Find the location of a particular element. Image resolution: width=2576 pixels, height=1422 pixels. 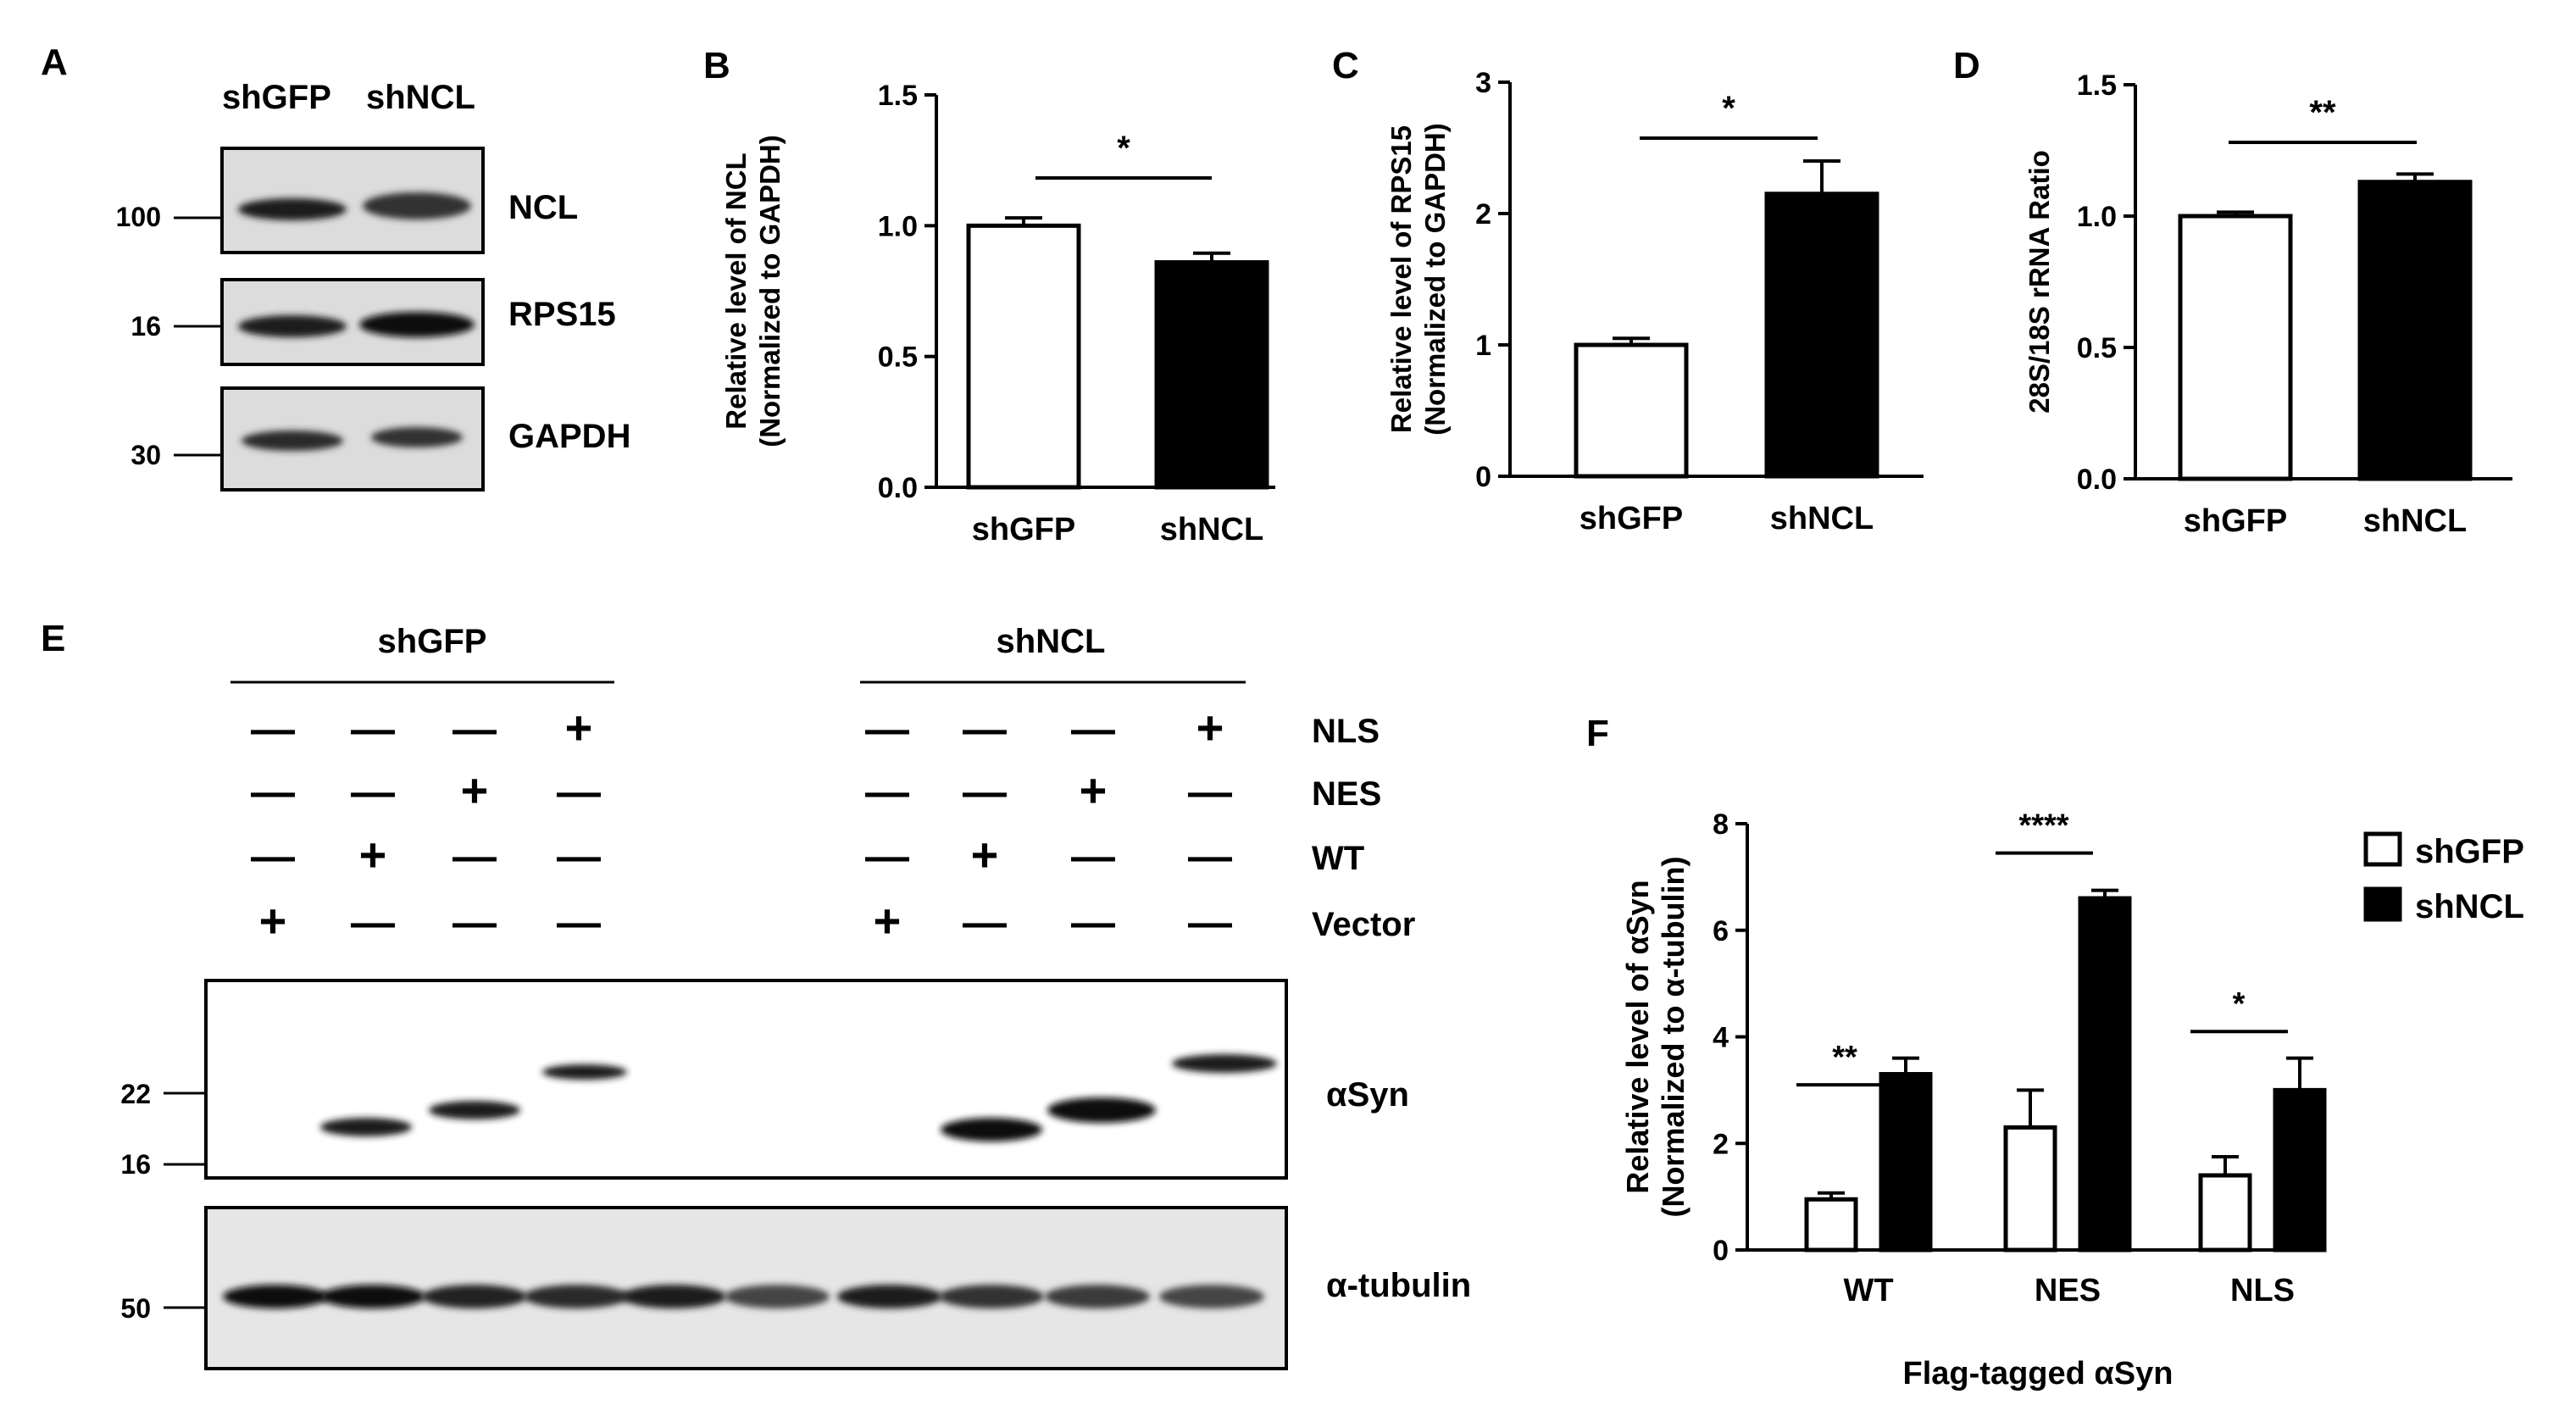

y-tick-label-d: 1.5 is located at coordinates (2097, 85).